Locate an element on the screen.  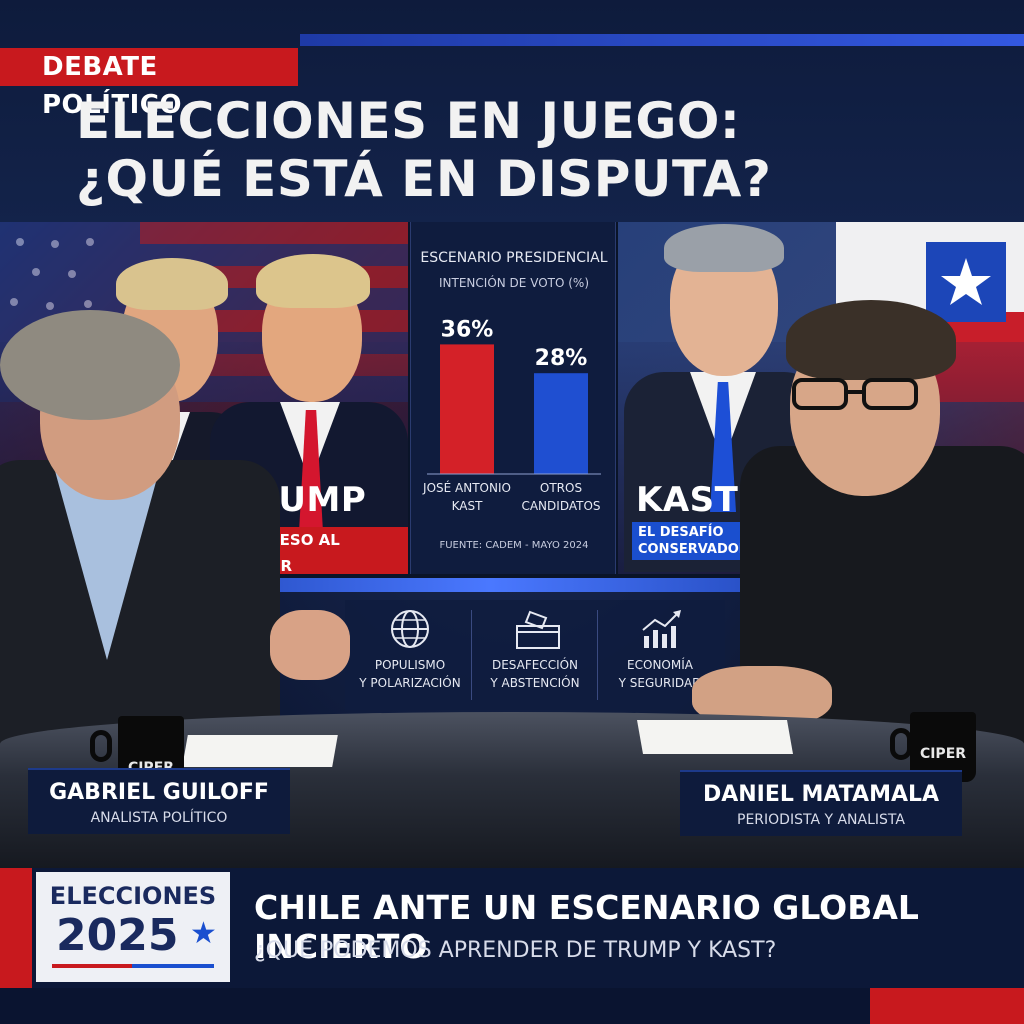
topic-economy: ECONOMÍA Y SEGURIDAD is located at coordinates (660, 655).